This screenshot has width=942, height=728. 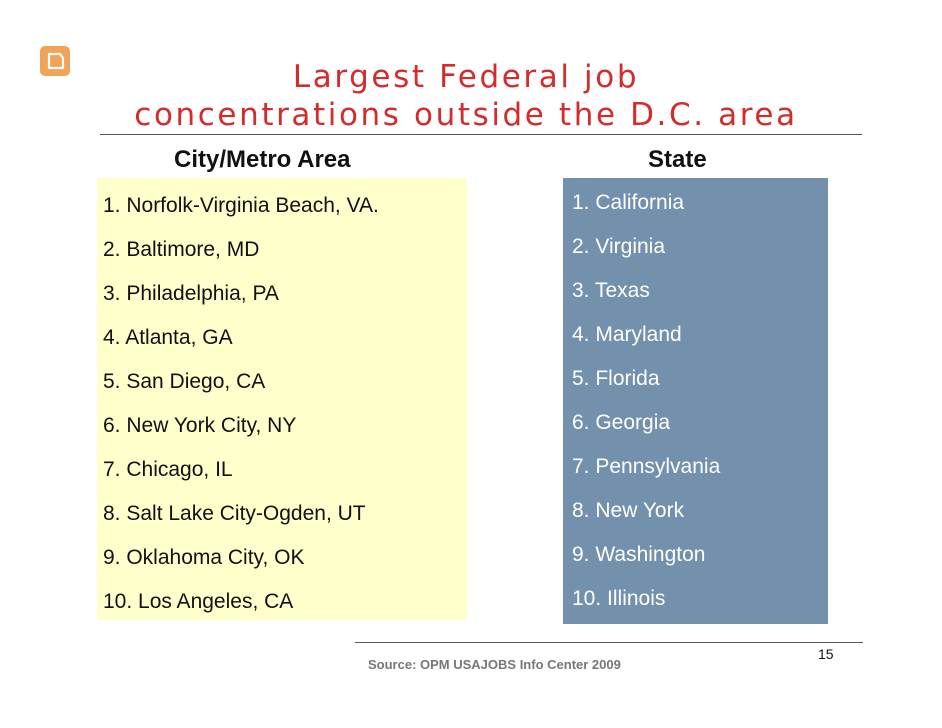 What do you see at coordinates (466, 115) in the screenshot?
I see `title-line-2: concentrations outside the D.C. area` at bounding box center [466, 115].